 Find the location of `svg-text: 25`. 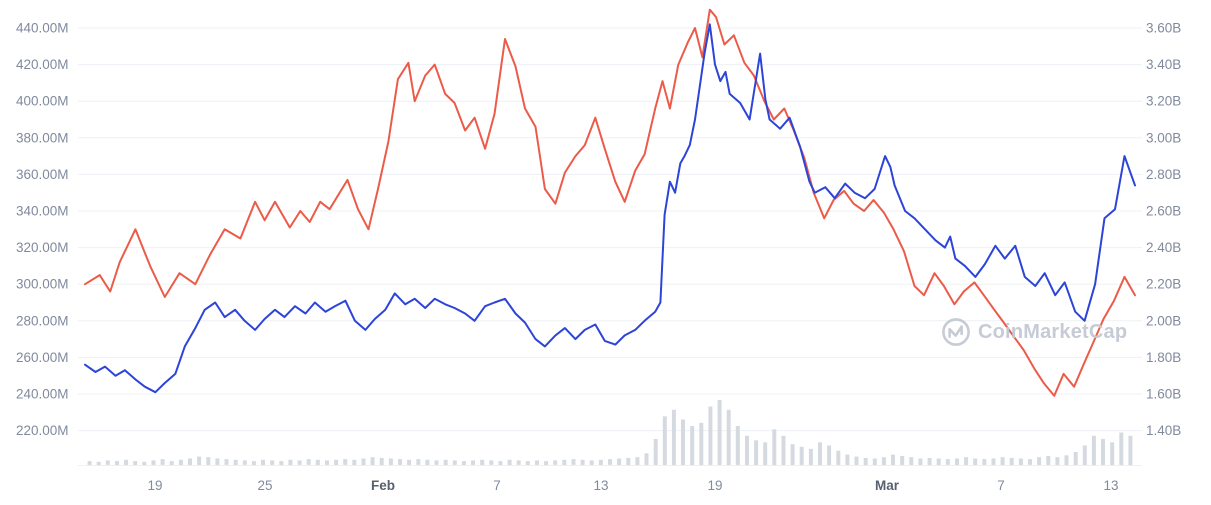

svg-text: 25 is located at coordinates (264, 485).